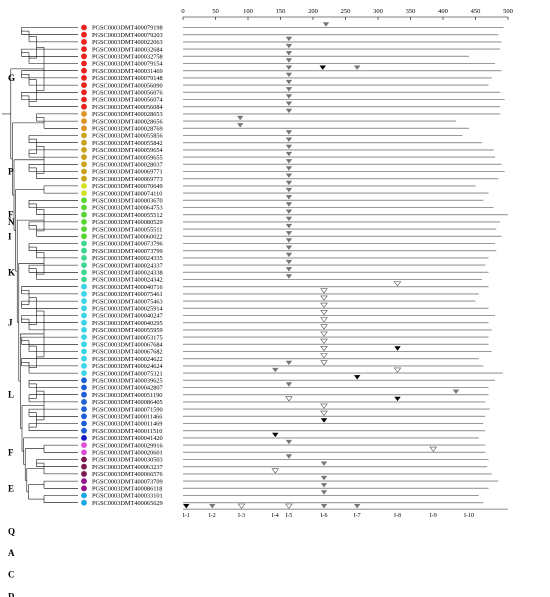 The height and width of the screenshot is (597, 550). What do you see at coordinates (288, 516) in the screenshot?
I see `intron-label: I-5` at bounding box center [288, 516].